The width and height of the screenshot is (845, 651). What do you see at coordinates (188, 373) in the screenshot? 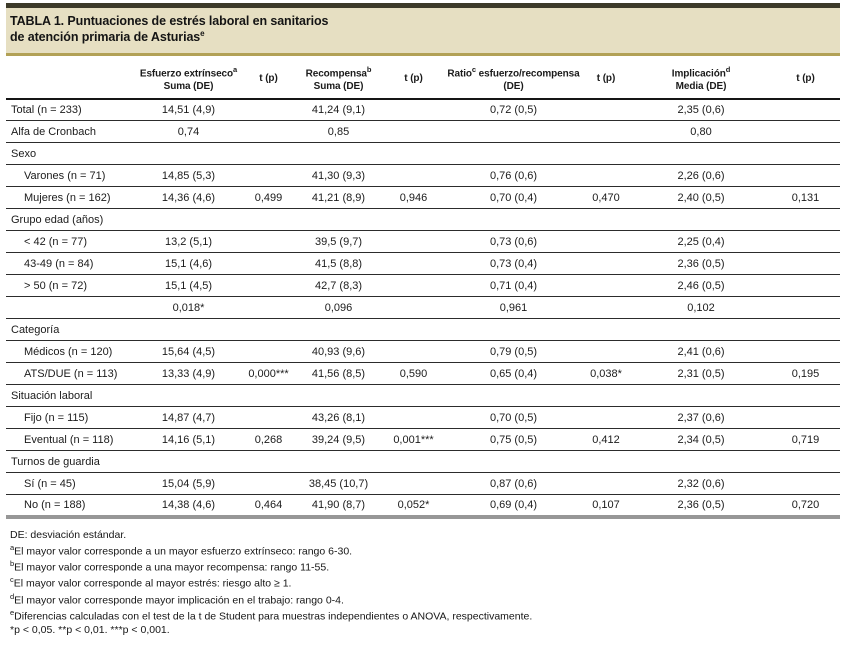
I see `table-cell: 13,33 (4,9)` at bounding box center [188, 373].